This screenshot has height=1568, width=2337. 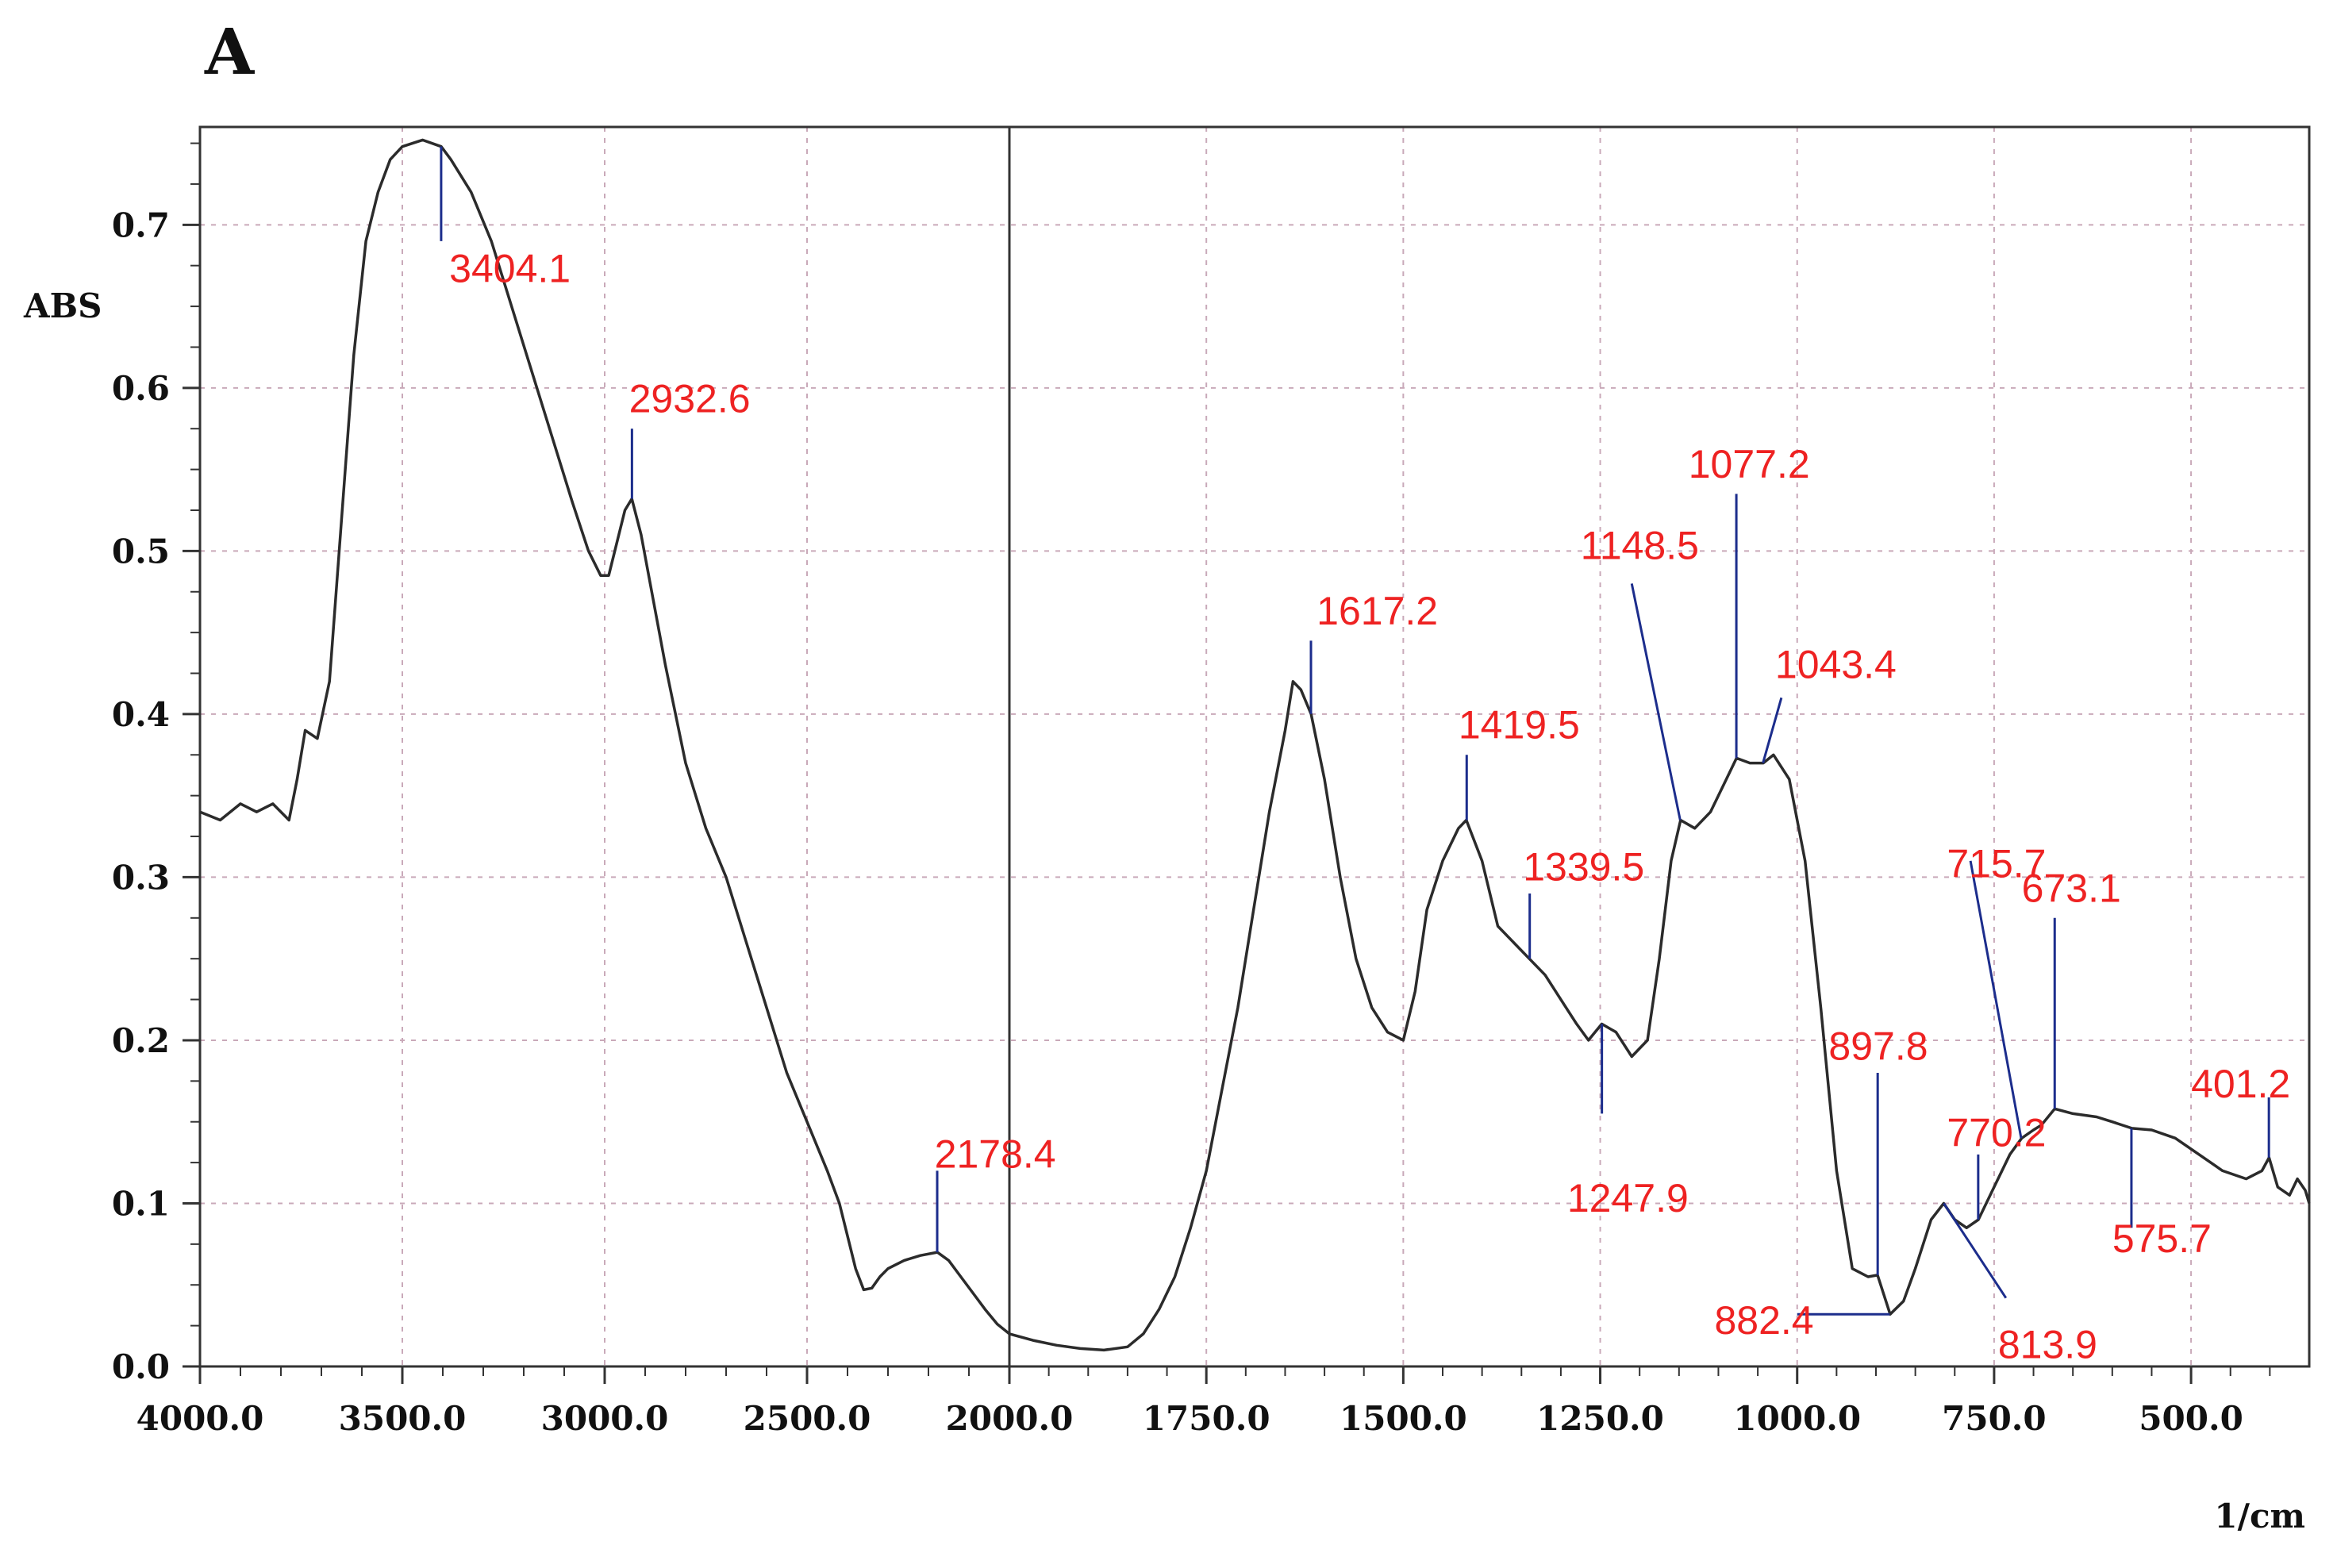 I want to click on x-tick-label: 3000.0, so click(x=605, y=1418).